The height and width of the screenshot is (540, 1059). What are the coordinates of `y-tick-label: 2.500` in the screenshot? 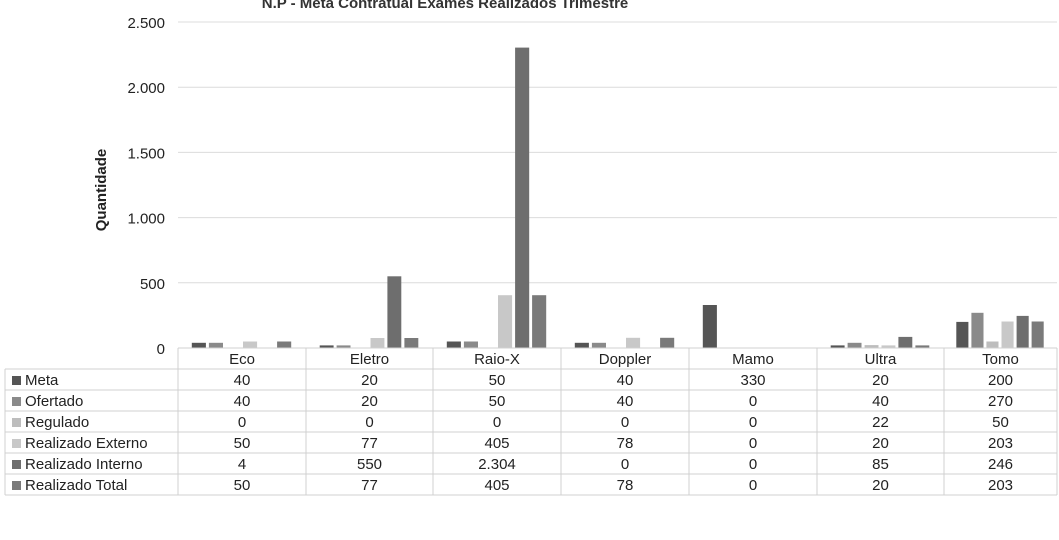 It's located at (146, 23).